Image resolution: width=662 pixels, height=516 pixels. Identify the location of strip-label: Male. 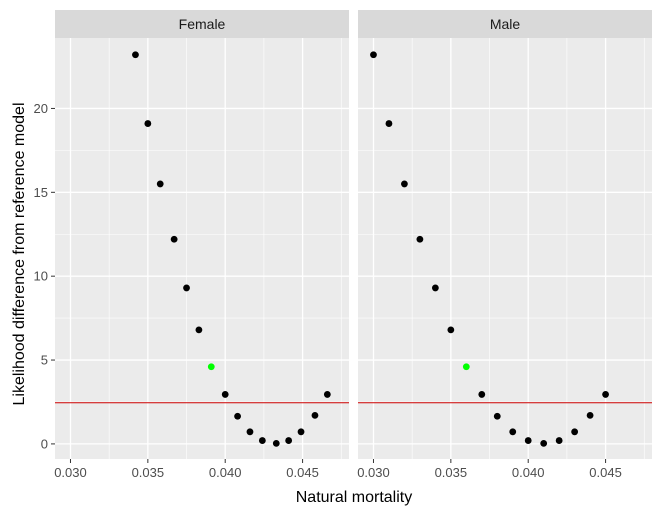
(505, 24).